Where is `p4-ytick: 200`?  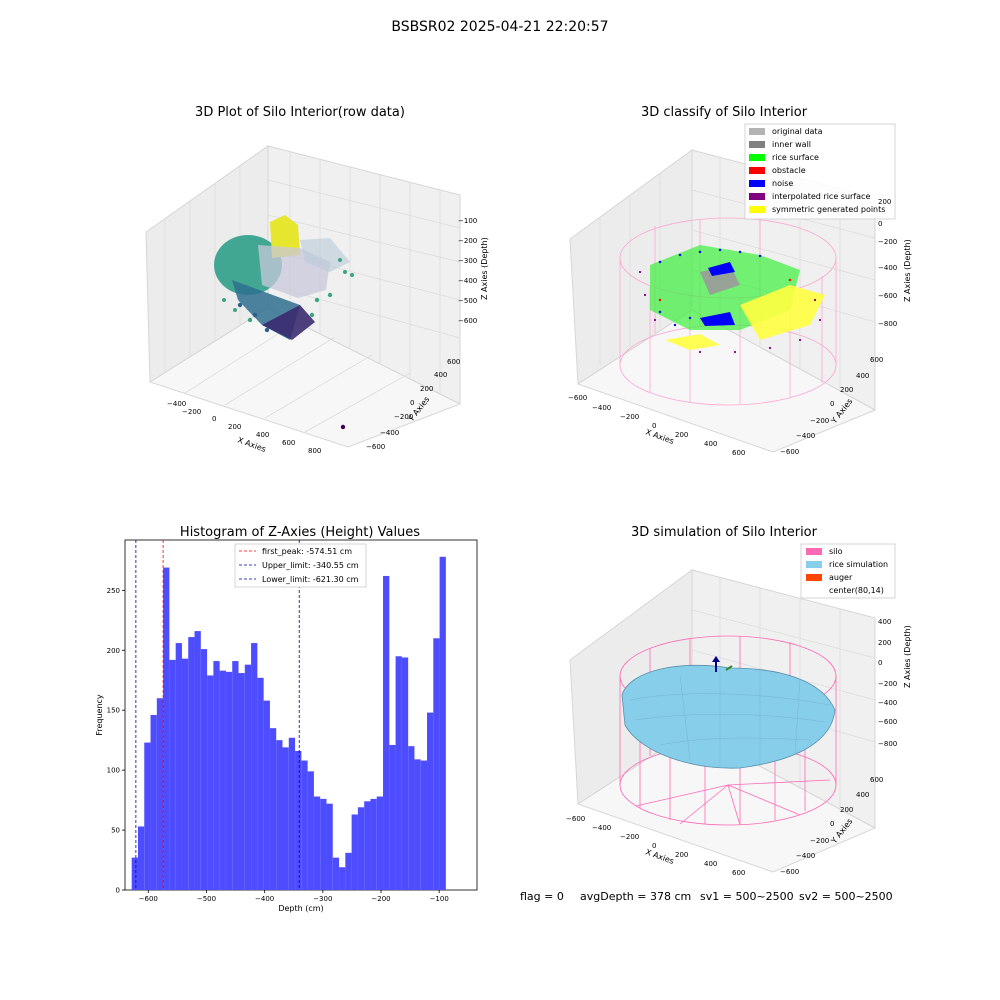
p4-ytick: 200 is located at coordinates (846, 810).